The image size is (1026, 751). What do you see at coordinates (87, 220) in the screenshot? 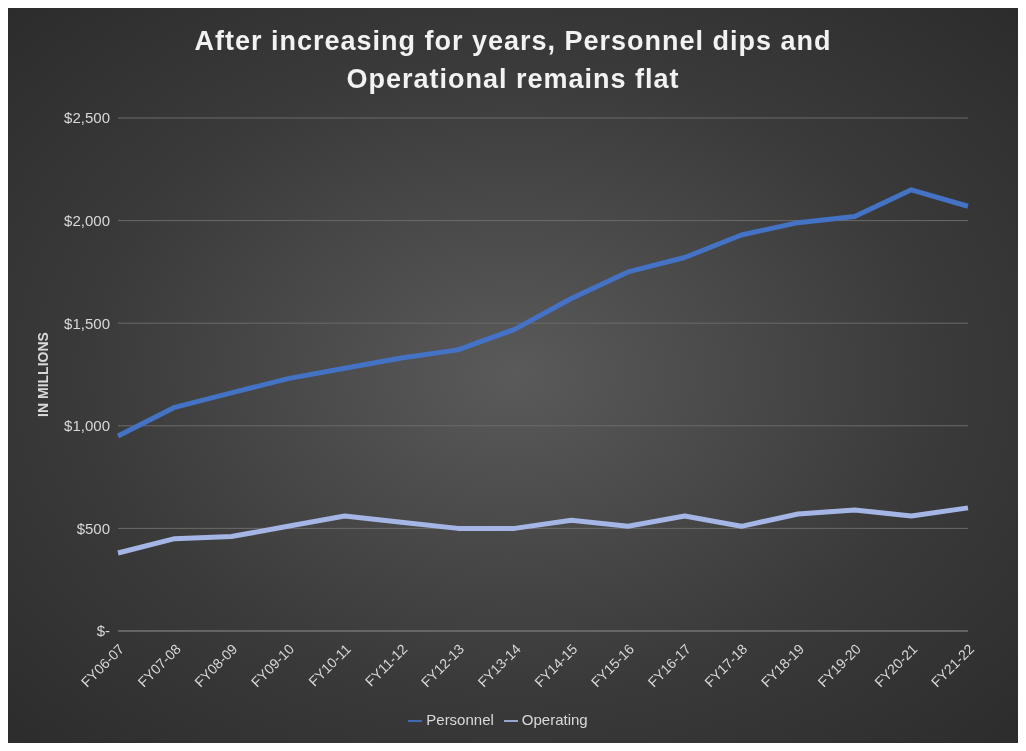
I see `y-tick-label: $2,000` at bounding box center [87, 220].